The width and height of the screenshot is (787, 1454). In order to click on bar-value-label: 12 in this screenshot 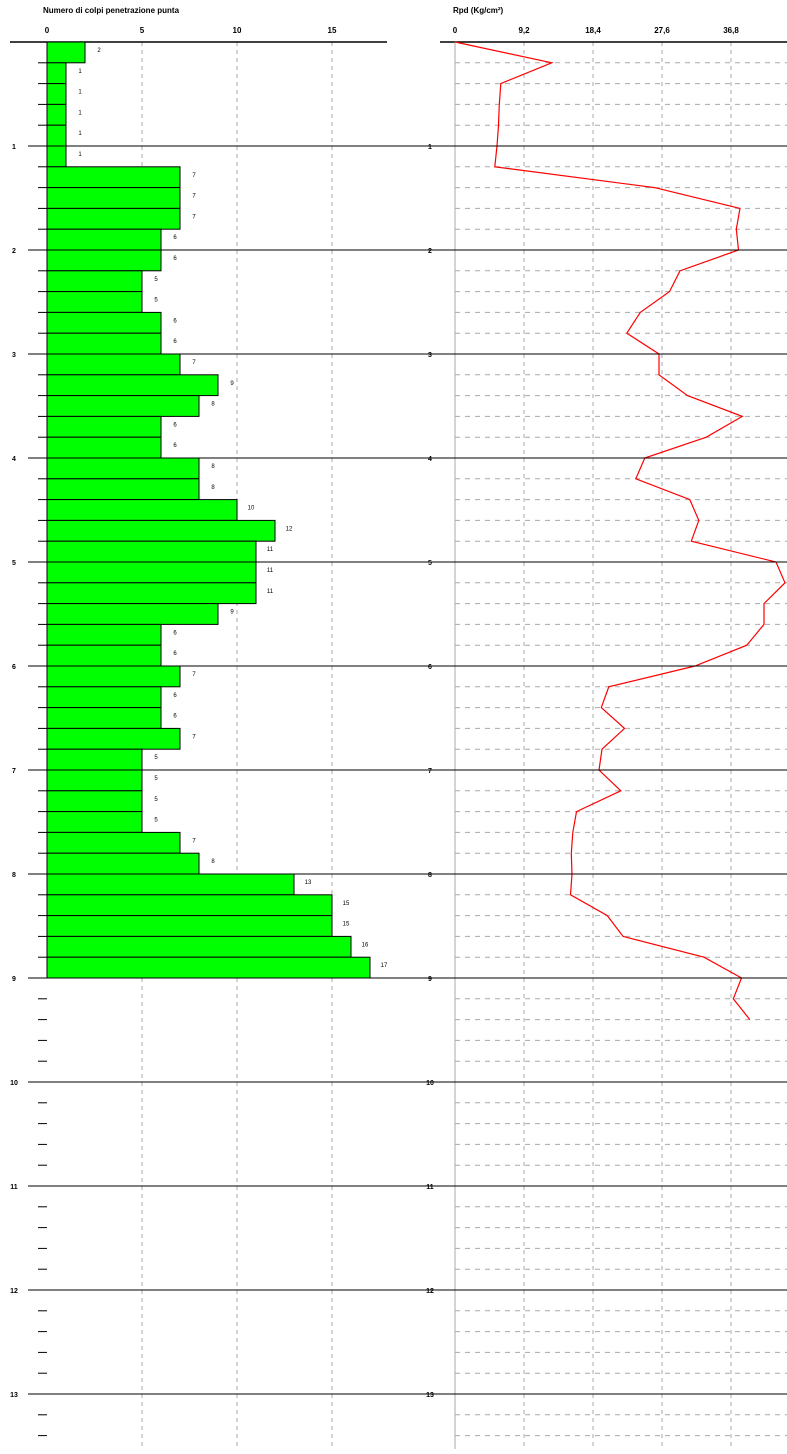, I will do `click(289, 529)`.